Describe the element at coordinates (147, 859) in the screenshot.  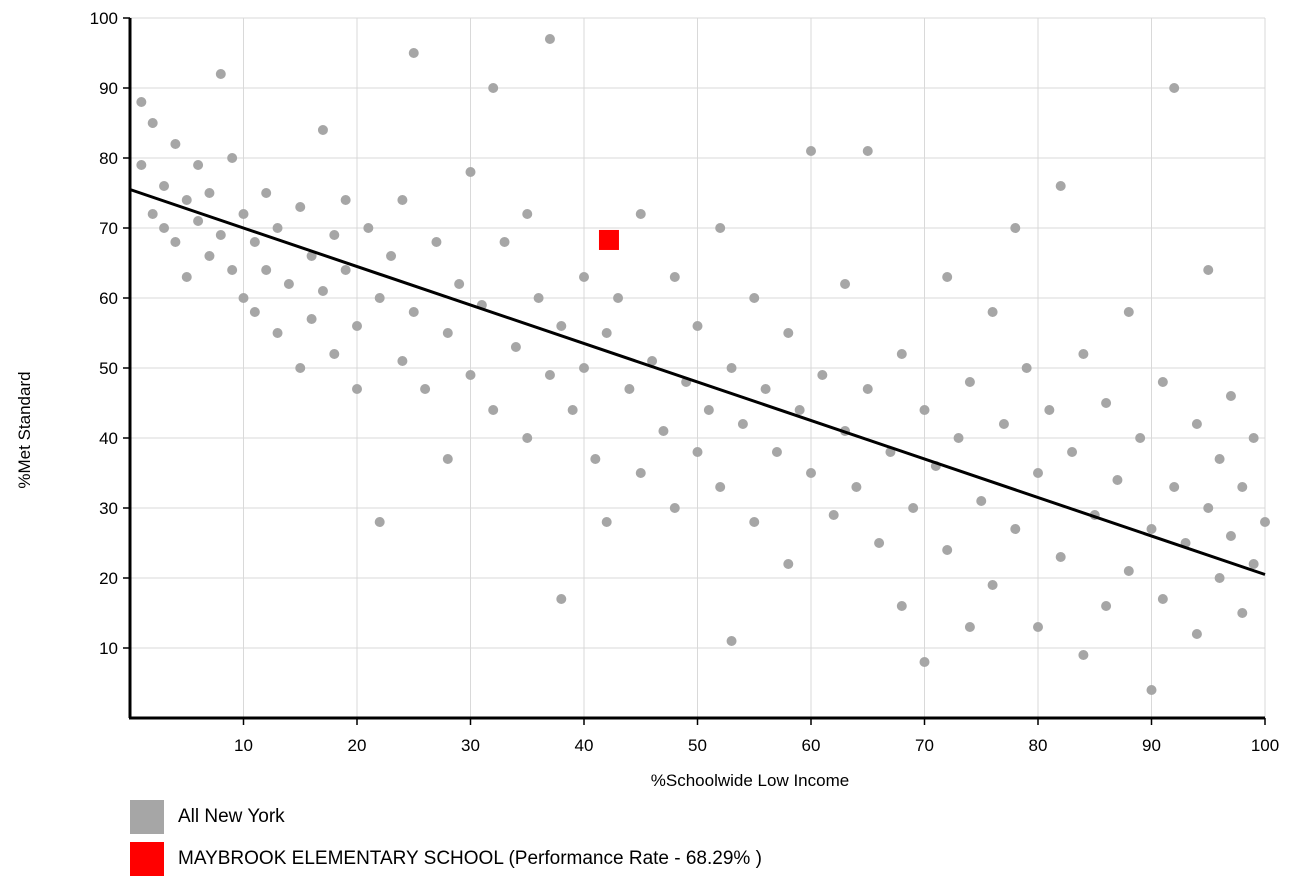
I see `legend-swatch-red` at that location.